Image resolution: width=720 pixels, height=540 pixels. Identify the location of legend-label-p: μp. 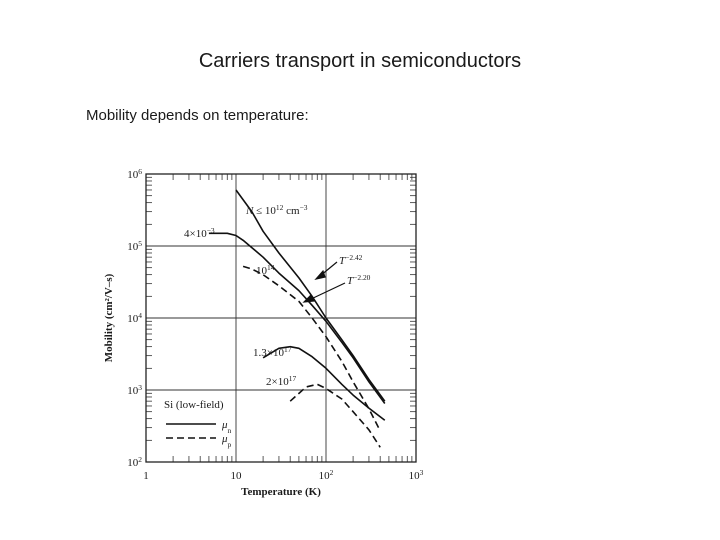
(226, 441).